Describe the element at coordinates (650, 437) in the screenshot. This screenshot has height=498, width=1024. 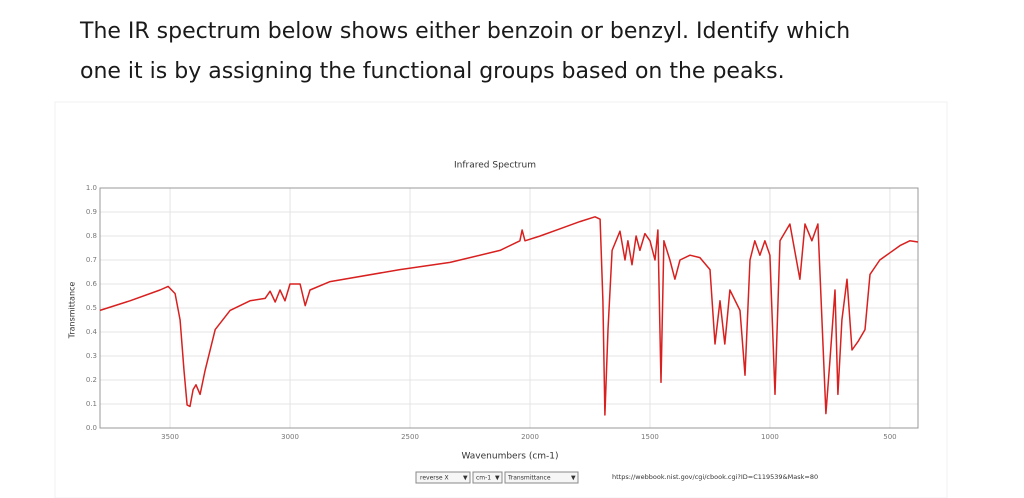
I see `x-tick-label: 1500` at that location.